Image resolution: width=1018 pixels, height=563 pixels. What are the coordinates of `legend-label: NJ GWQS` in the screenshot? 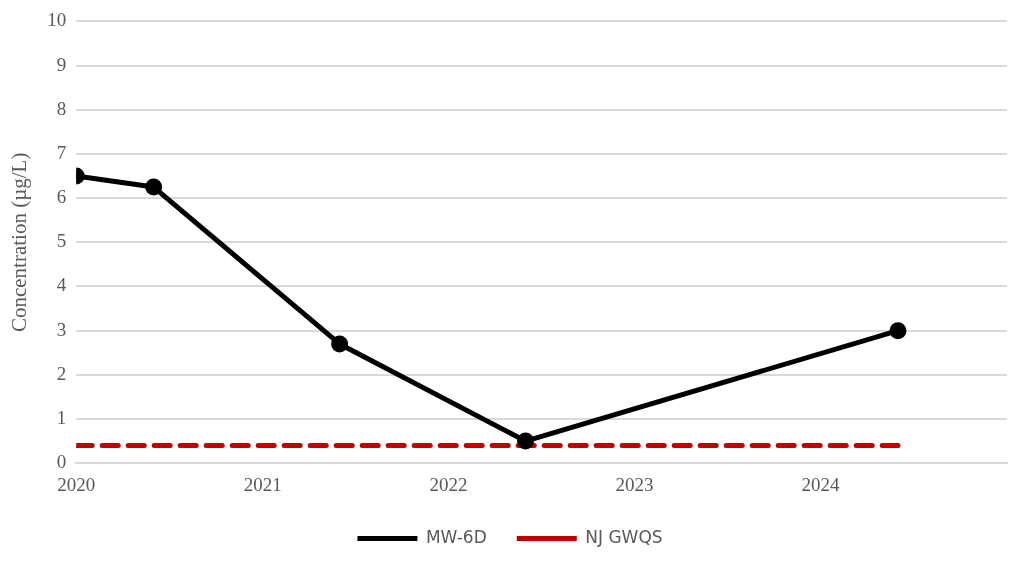 It's located at (624, 536).